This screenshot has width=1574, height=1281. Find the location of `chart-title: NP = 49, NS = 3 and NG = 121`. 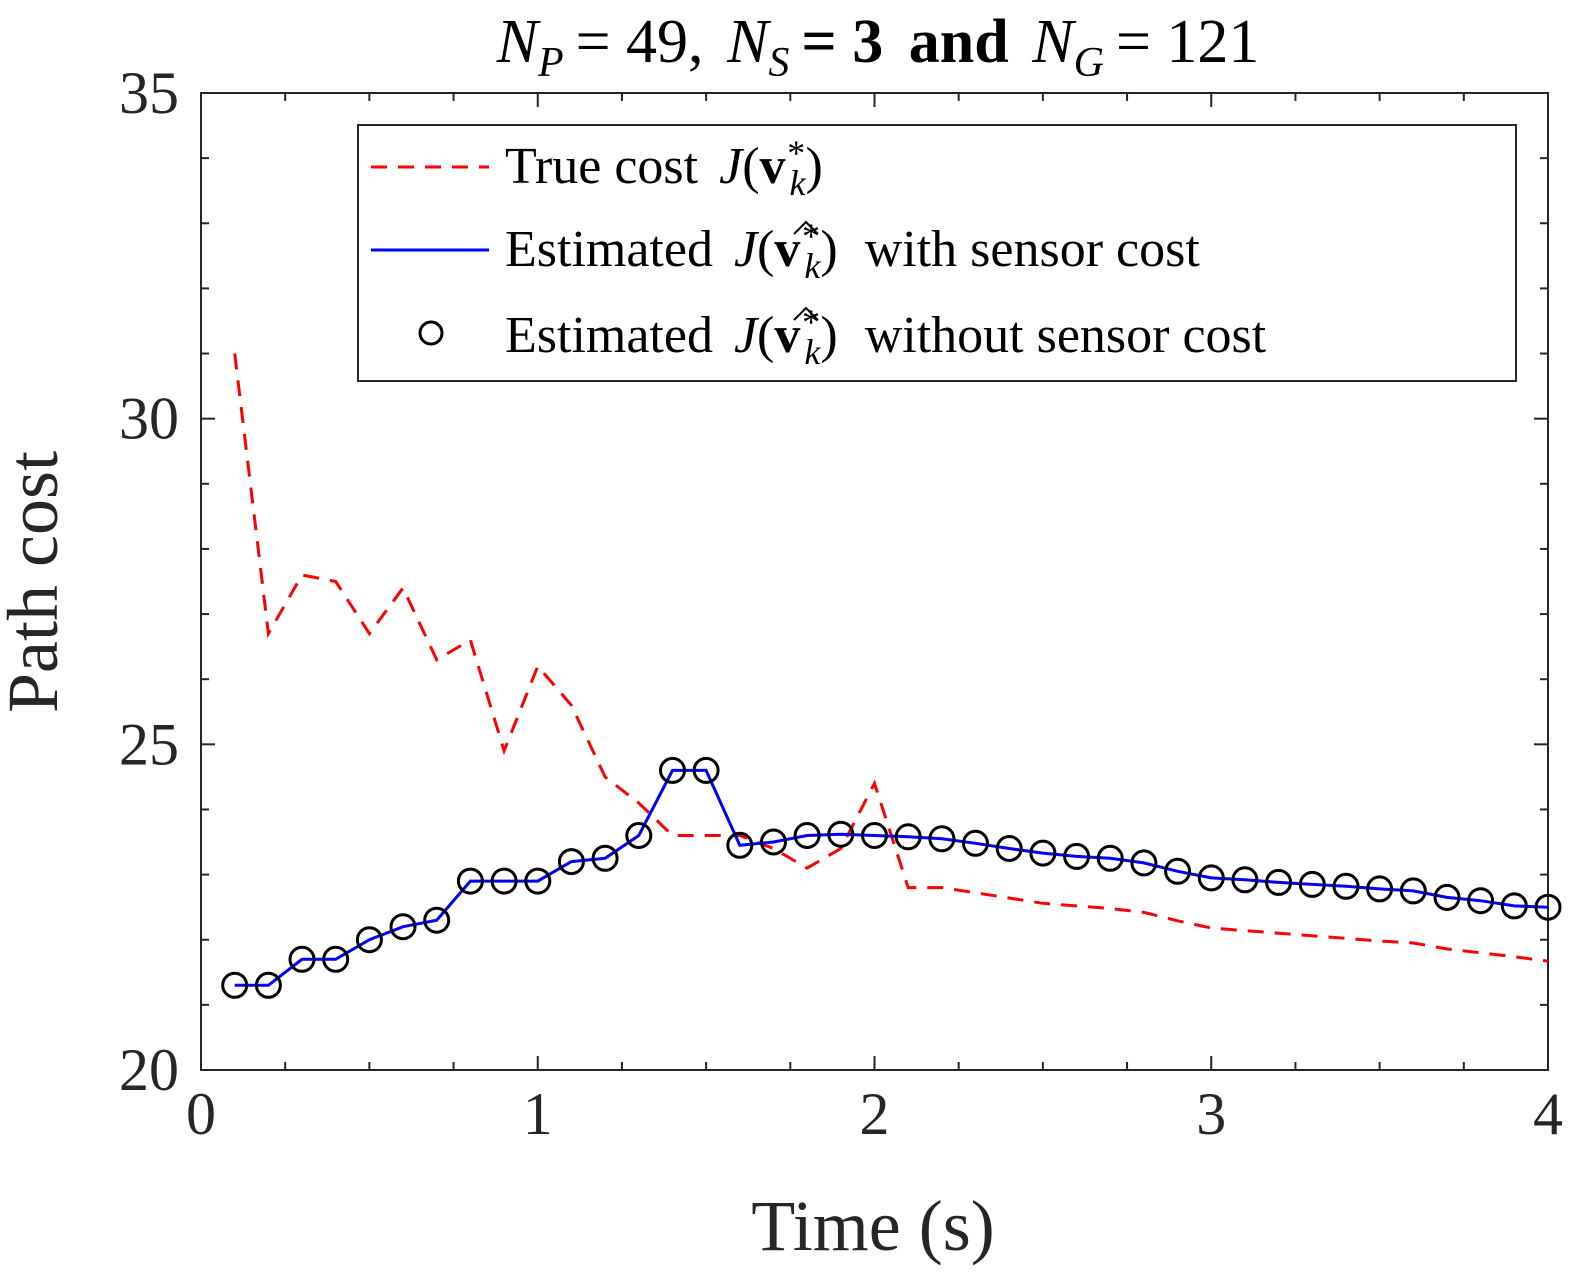

chart-title: NP = 49, NS = 3 and NG = 121 is located at coordinates (878, 47).